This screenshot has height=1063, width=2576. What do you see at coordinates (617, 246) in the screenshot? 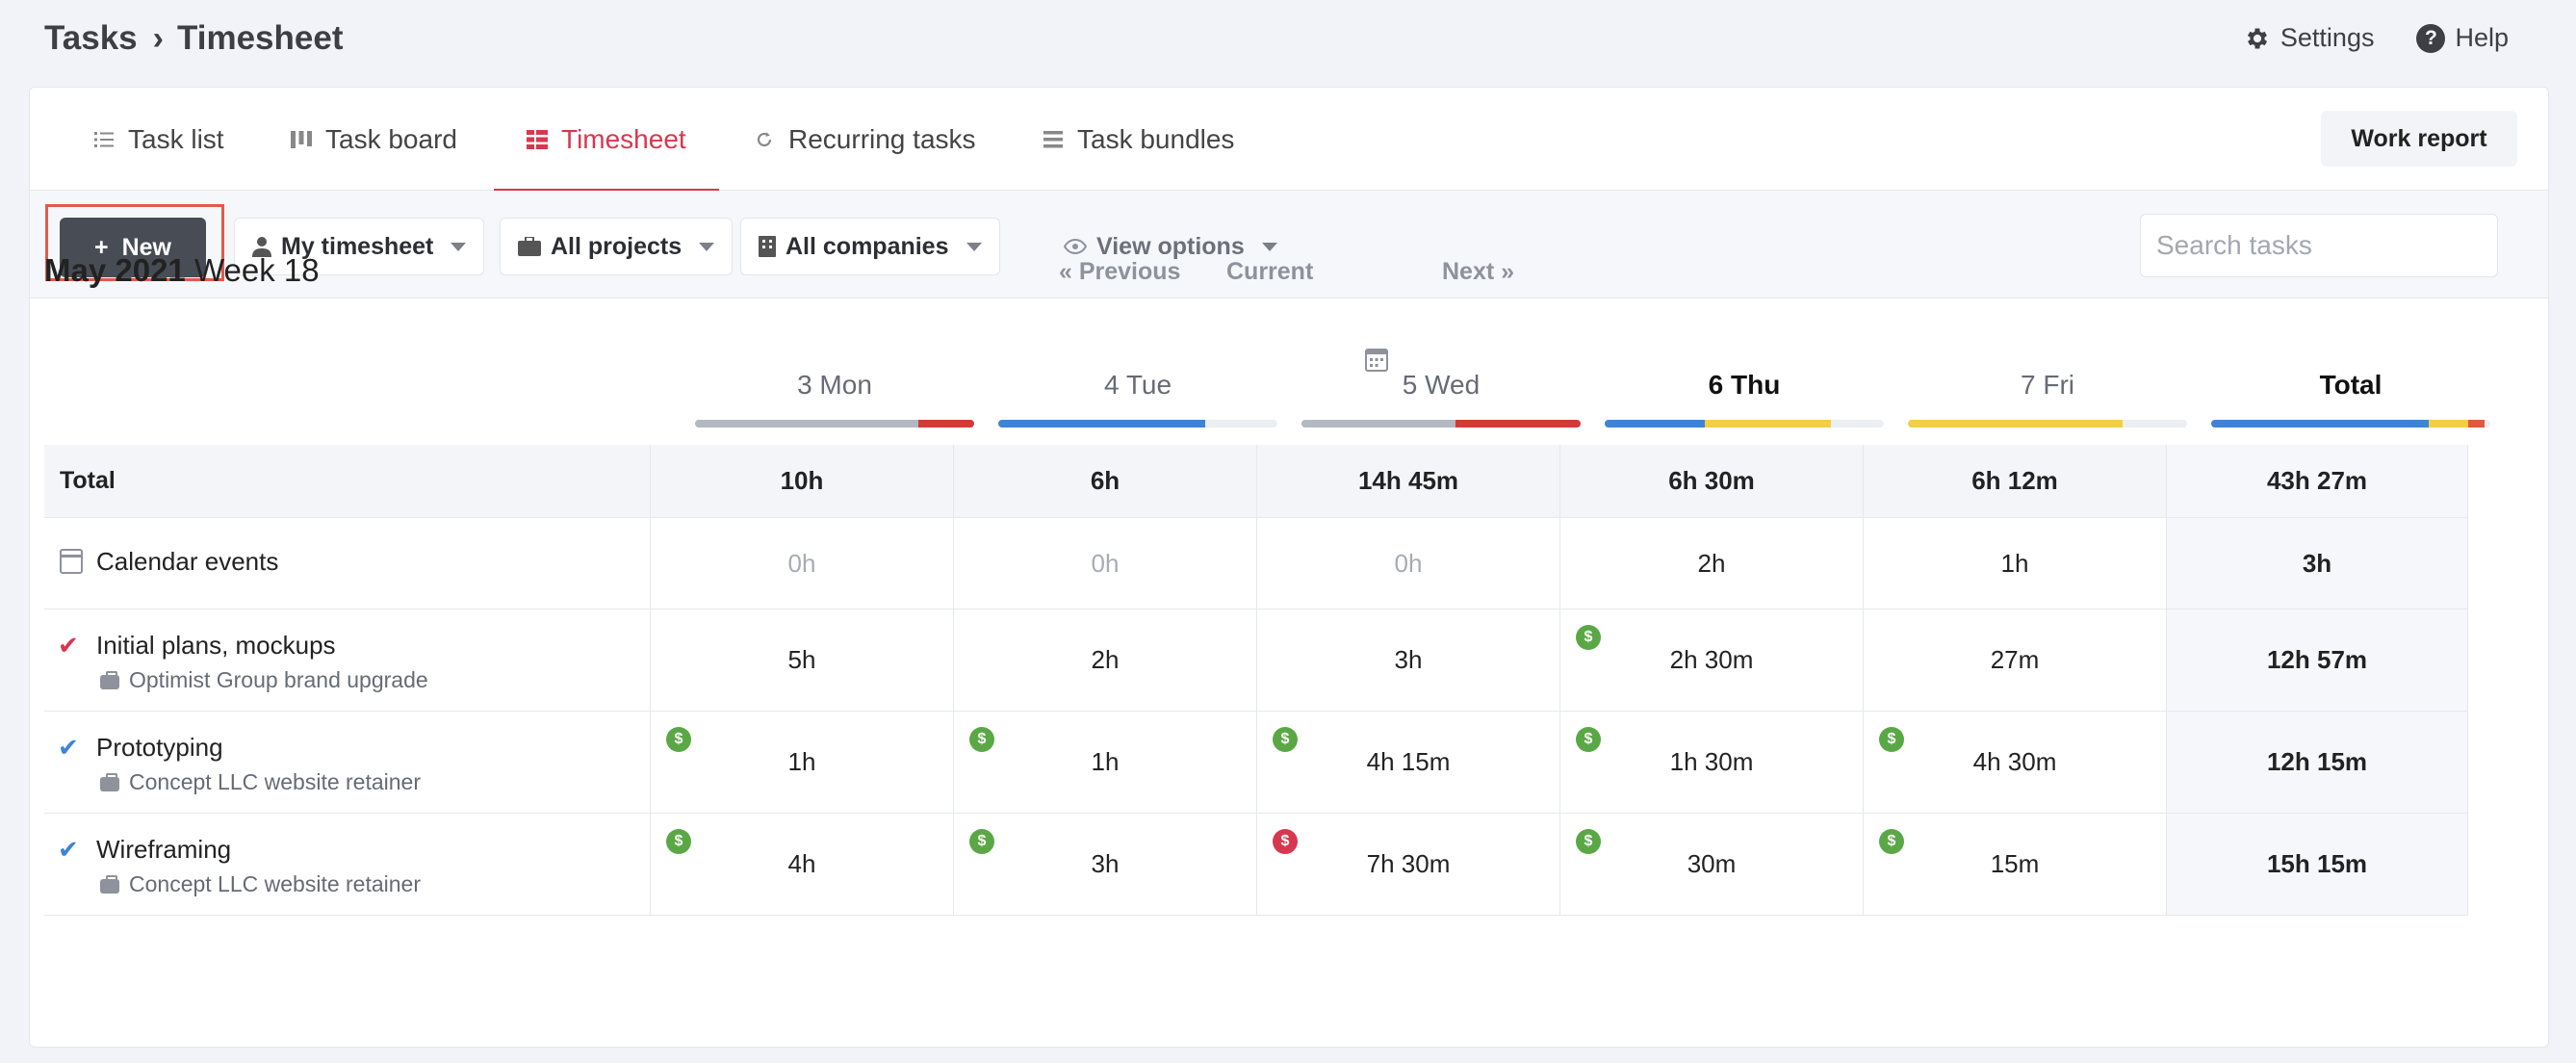
I see `all-projects-dropdown: All projects` at bounding box center [617, 246].